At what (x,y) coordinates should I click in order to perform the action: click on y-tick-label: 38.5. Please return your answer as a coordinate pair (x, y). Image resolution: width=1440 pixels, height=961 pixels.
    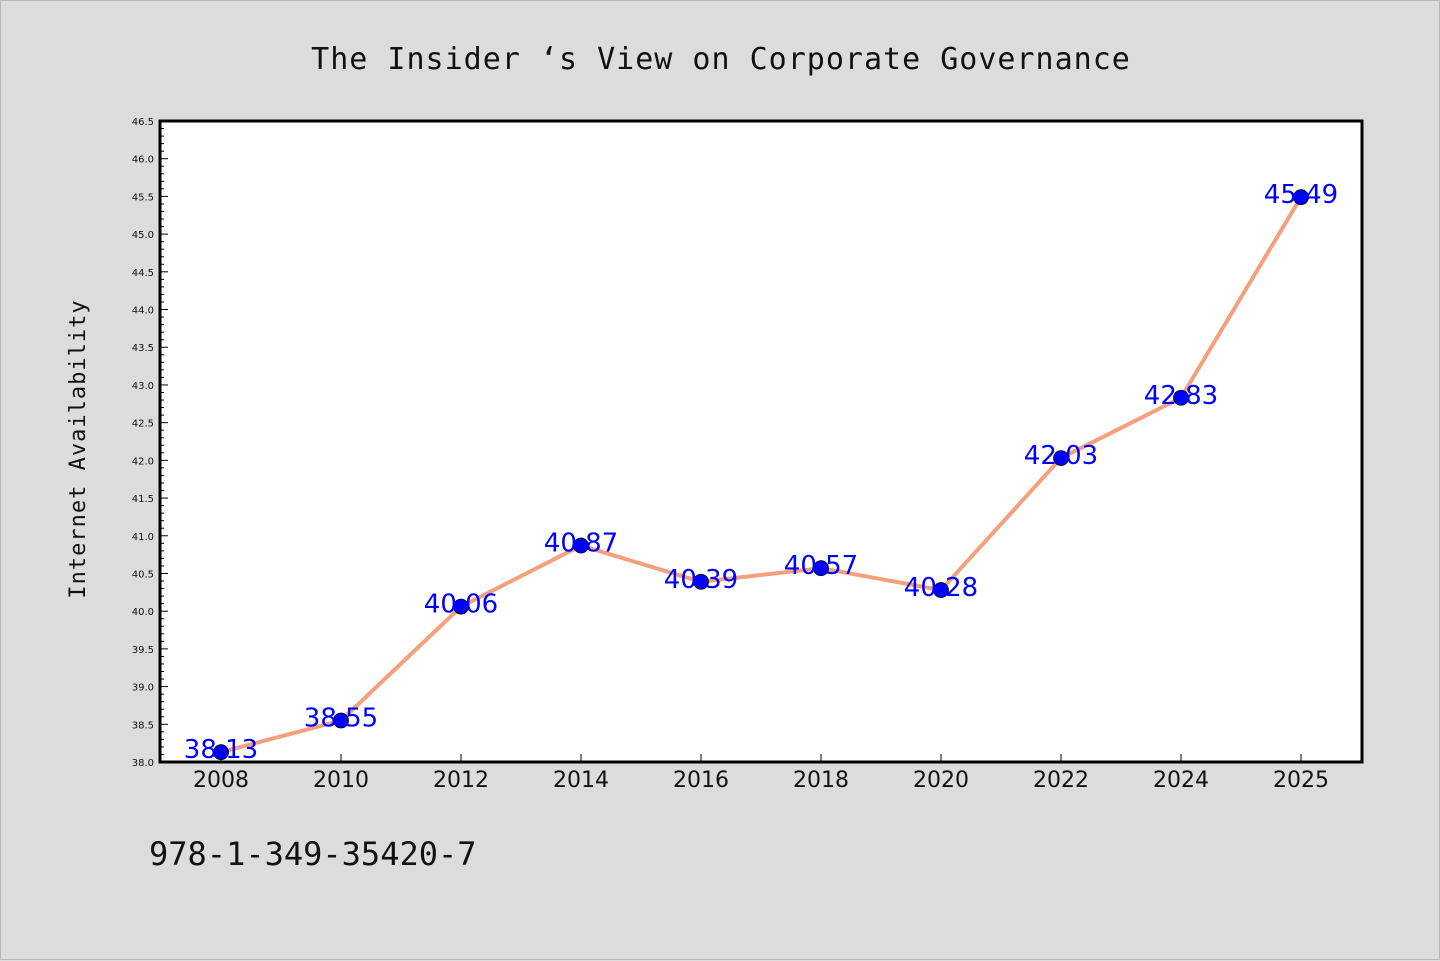
    Looking at the image, I should click on (143, 725).